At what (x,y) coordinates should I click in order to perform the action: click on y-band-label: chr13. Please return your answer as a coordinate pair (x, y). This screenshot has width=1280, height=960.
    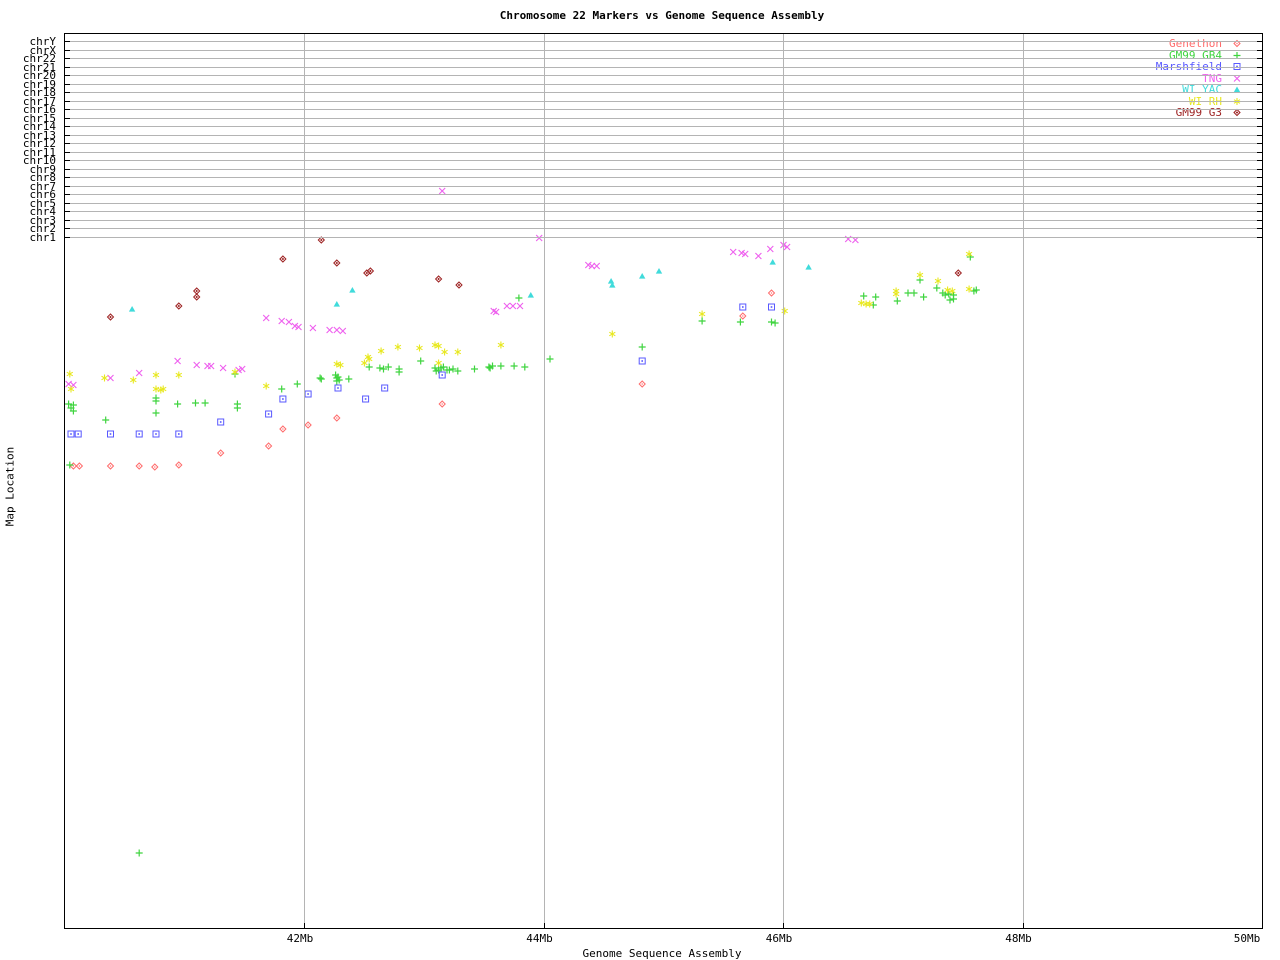
    Looking at the image, I should click on (39, 135).